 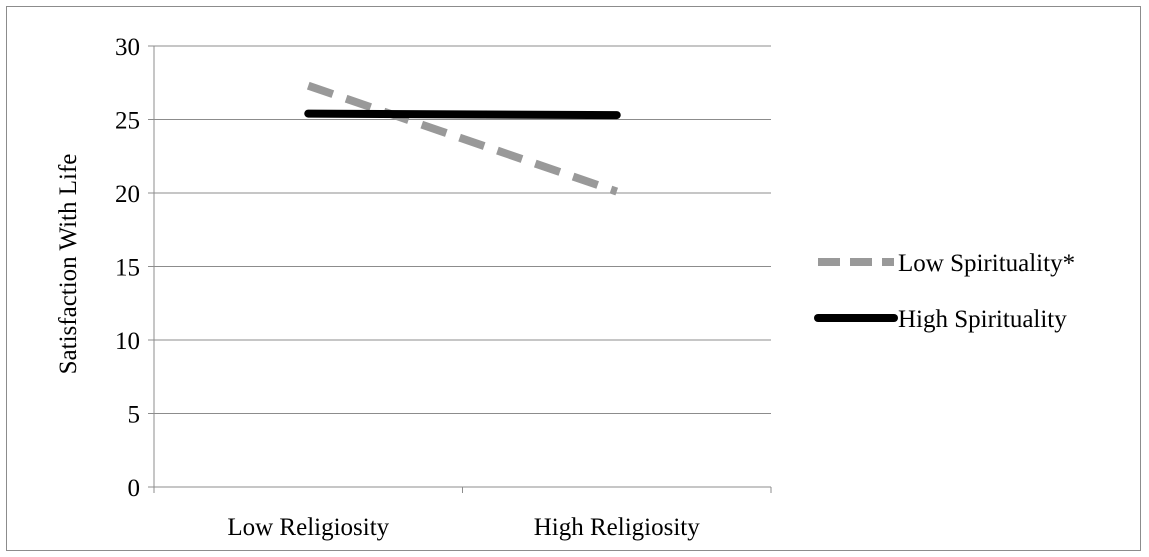 I want to click on y-tick-label-20: 20, so click(x=127, y=194).